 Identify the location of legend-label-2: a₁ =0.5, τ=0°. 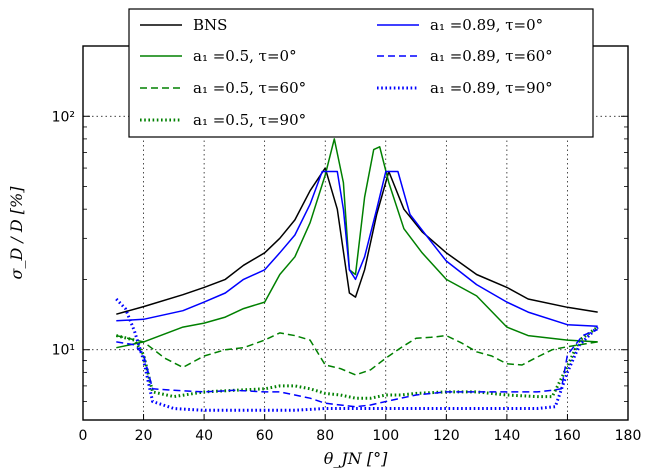
(245, 56).